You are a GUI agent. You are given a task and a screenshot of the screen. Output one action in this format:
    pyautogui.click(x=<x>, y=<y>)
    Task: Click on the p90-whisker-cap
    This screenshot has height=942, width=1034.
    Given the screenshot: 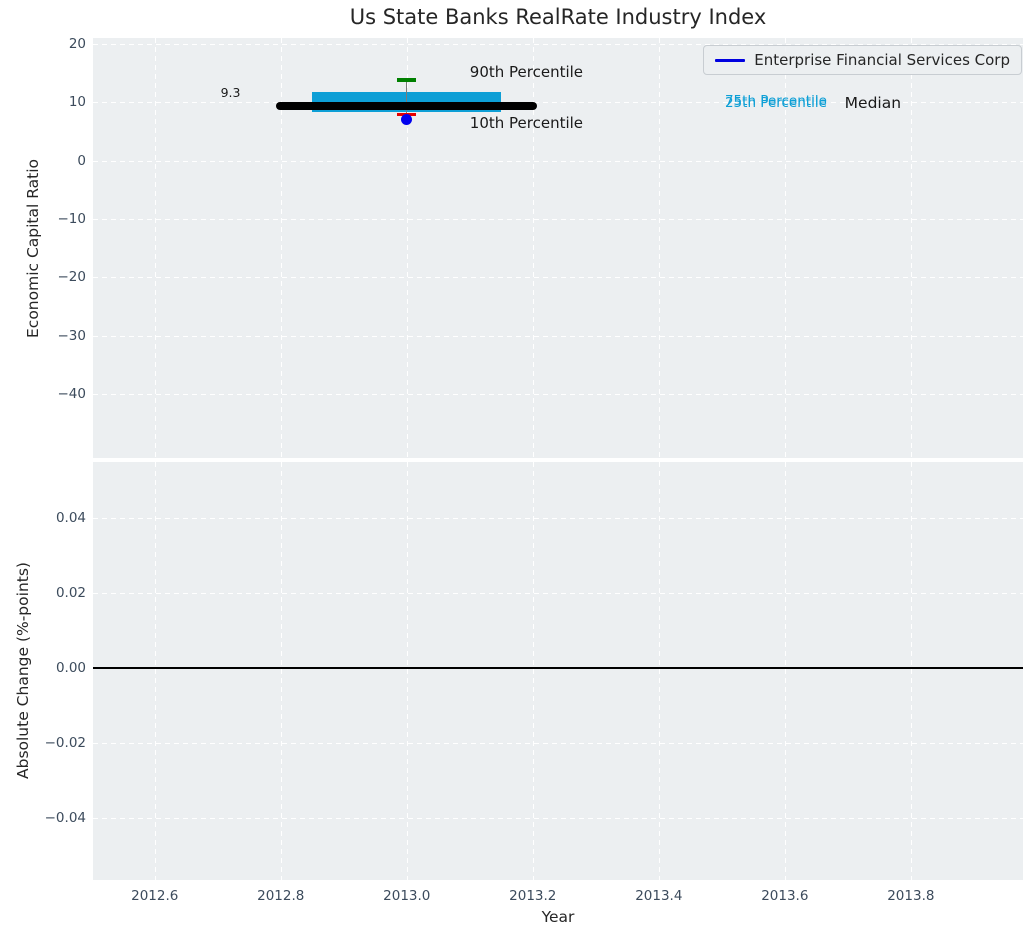 What is the action you would take?
    pyautogui.click(x=407, y=80)
    